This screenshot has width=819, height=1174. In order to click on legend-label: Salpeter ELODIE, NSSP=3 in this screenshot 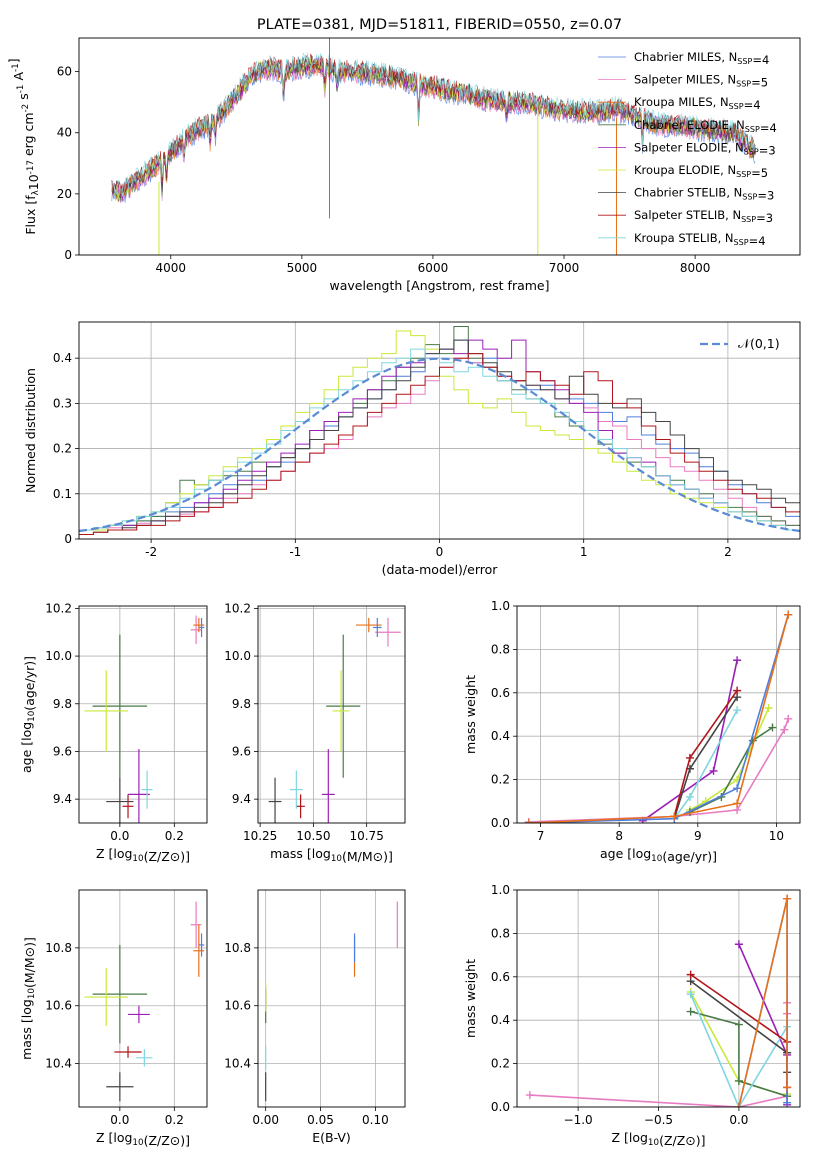, I will do `click(705, 148)`.